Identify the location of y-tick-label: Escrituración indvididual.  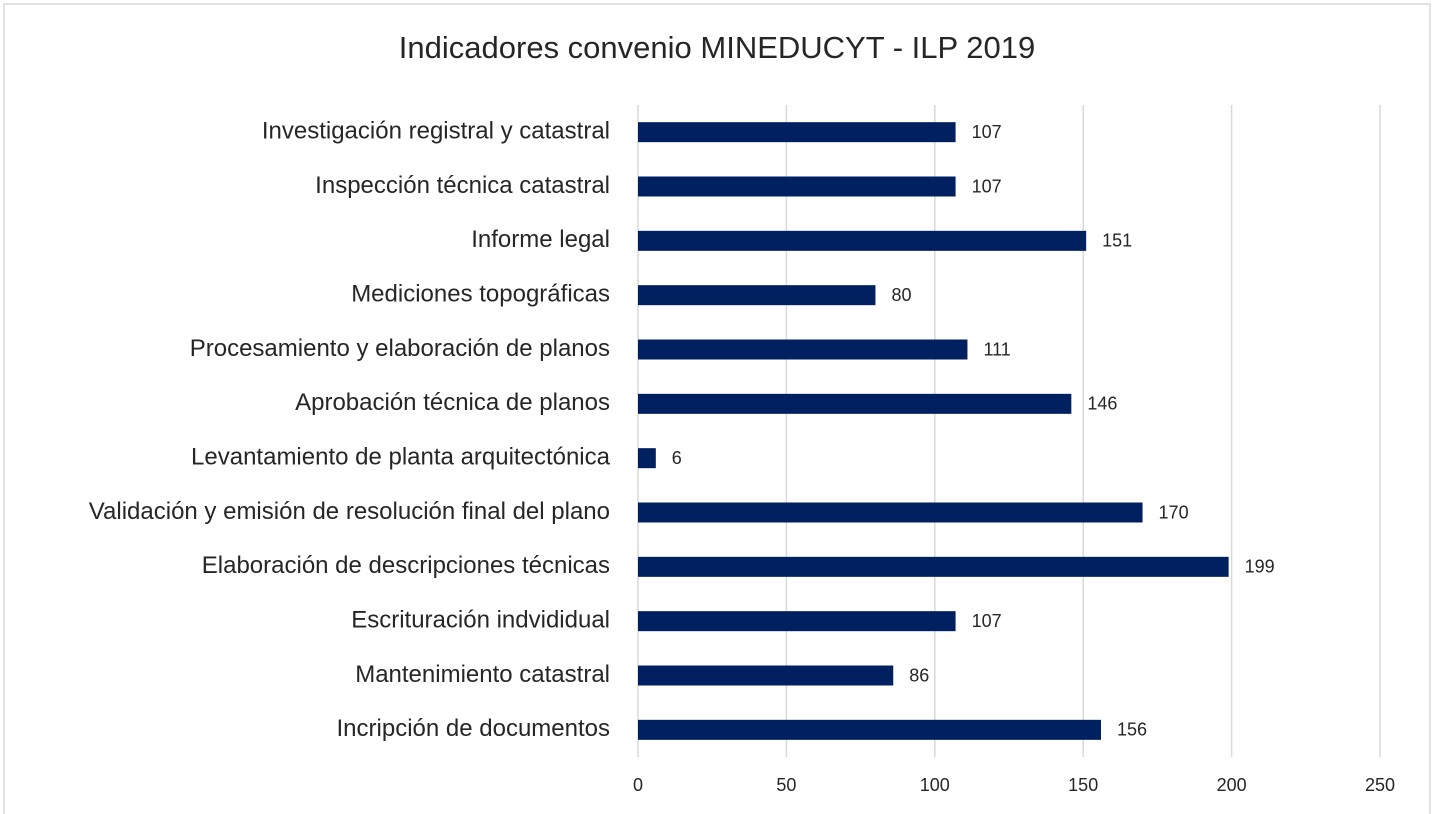
(480, 620).